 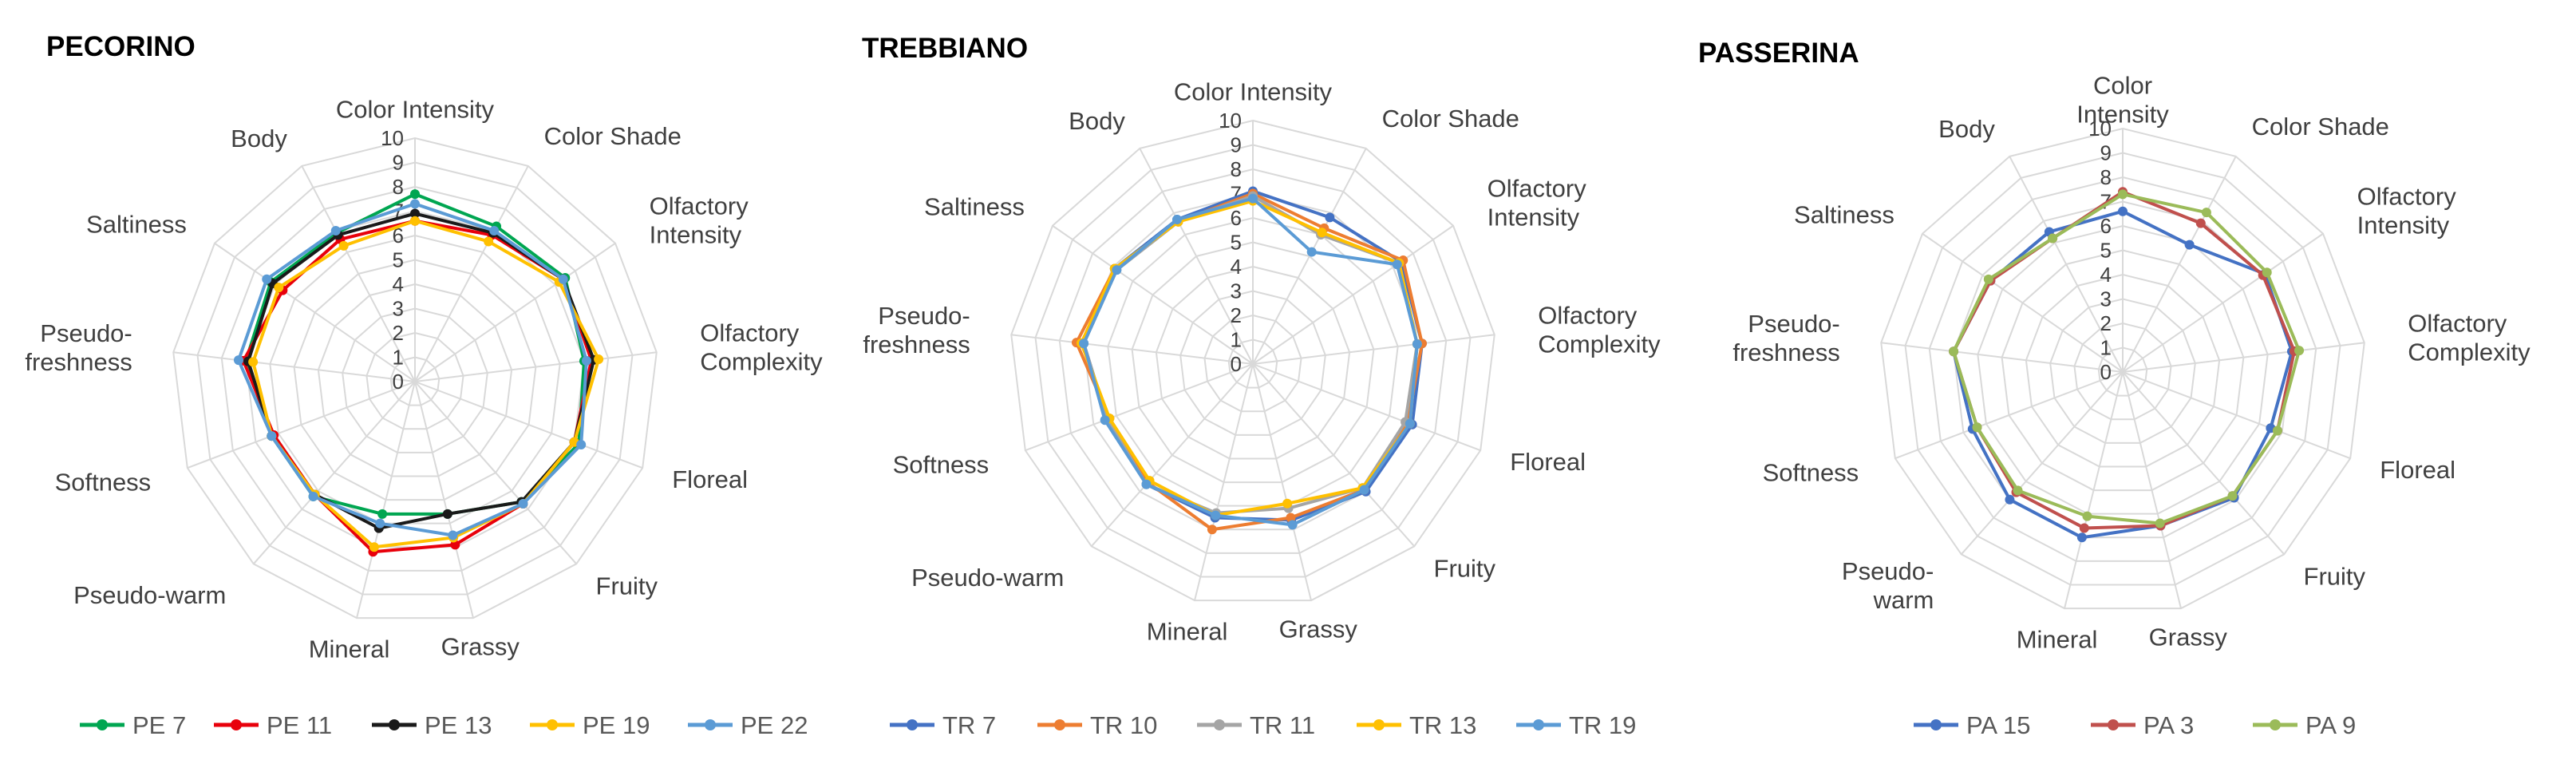 I want to click on legend-label: PE 22, so click(x=774, y=725).